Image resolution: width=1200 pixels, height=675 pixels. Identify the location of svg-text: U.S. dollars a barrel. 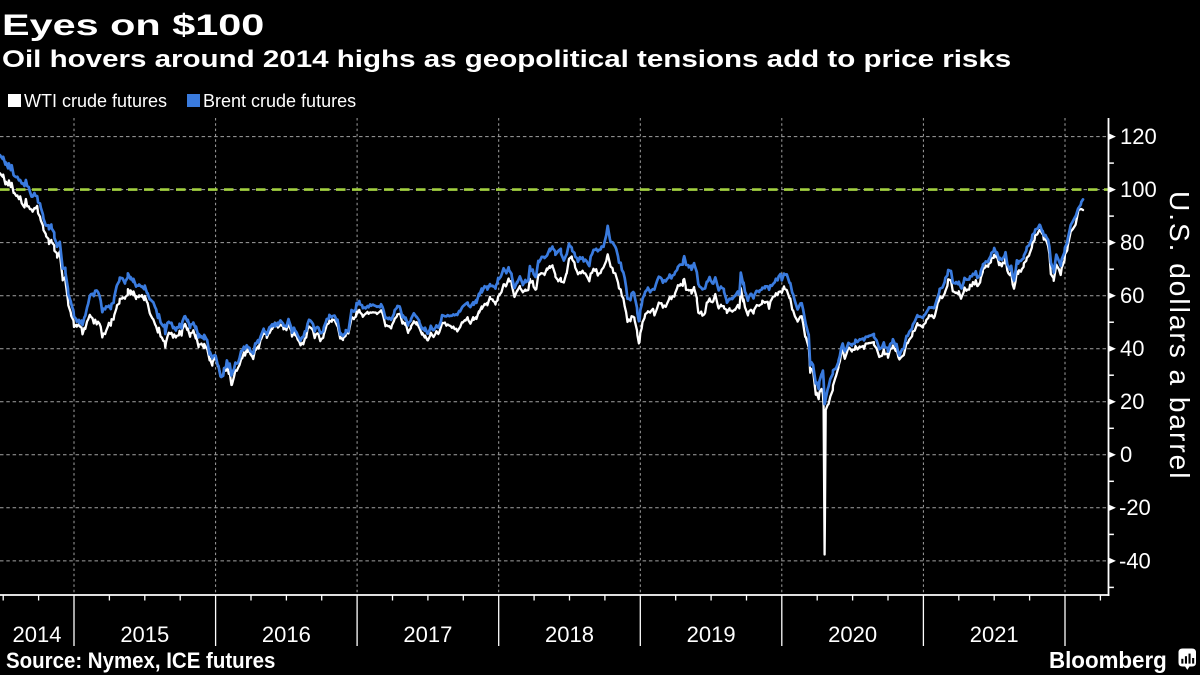
(1179, 335).